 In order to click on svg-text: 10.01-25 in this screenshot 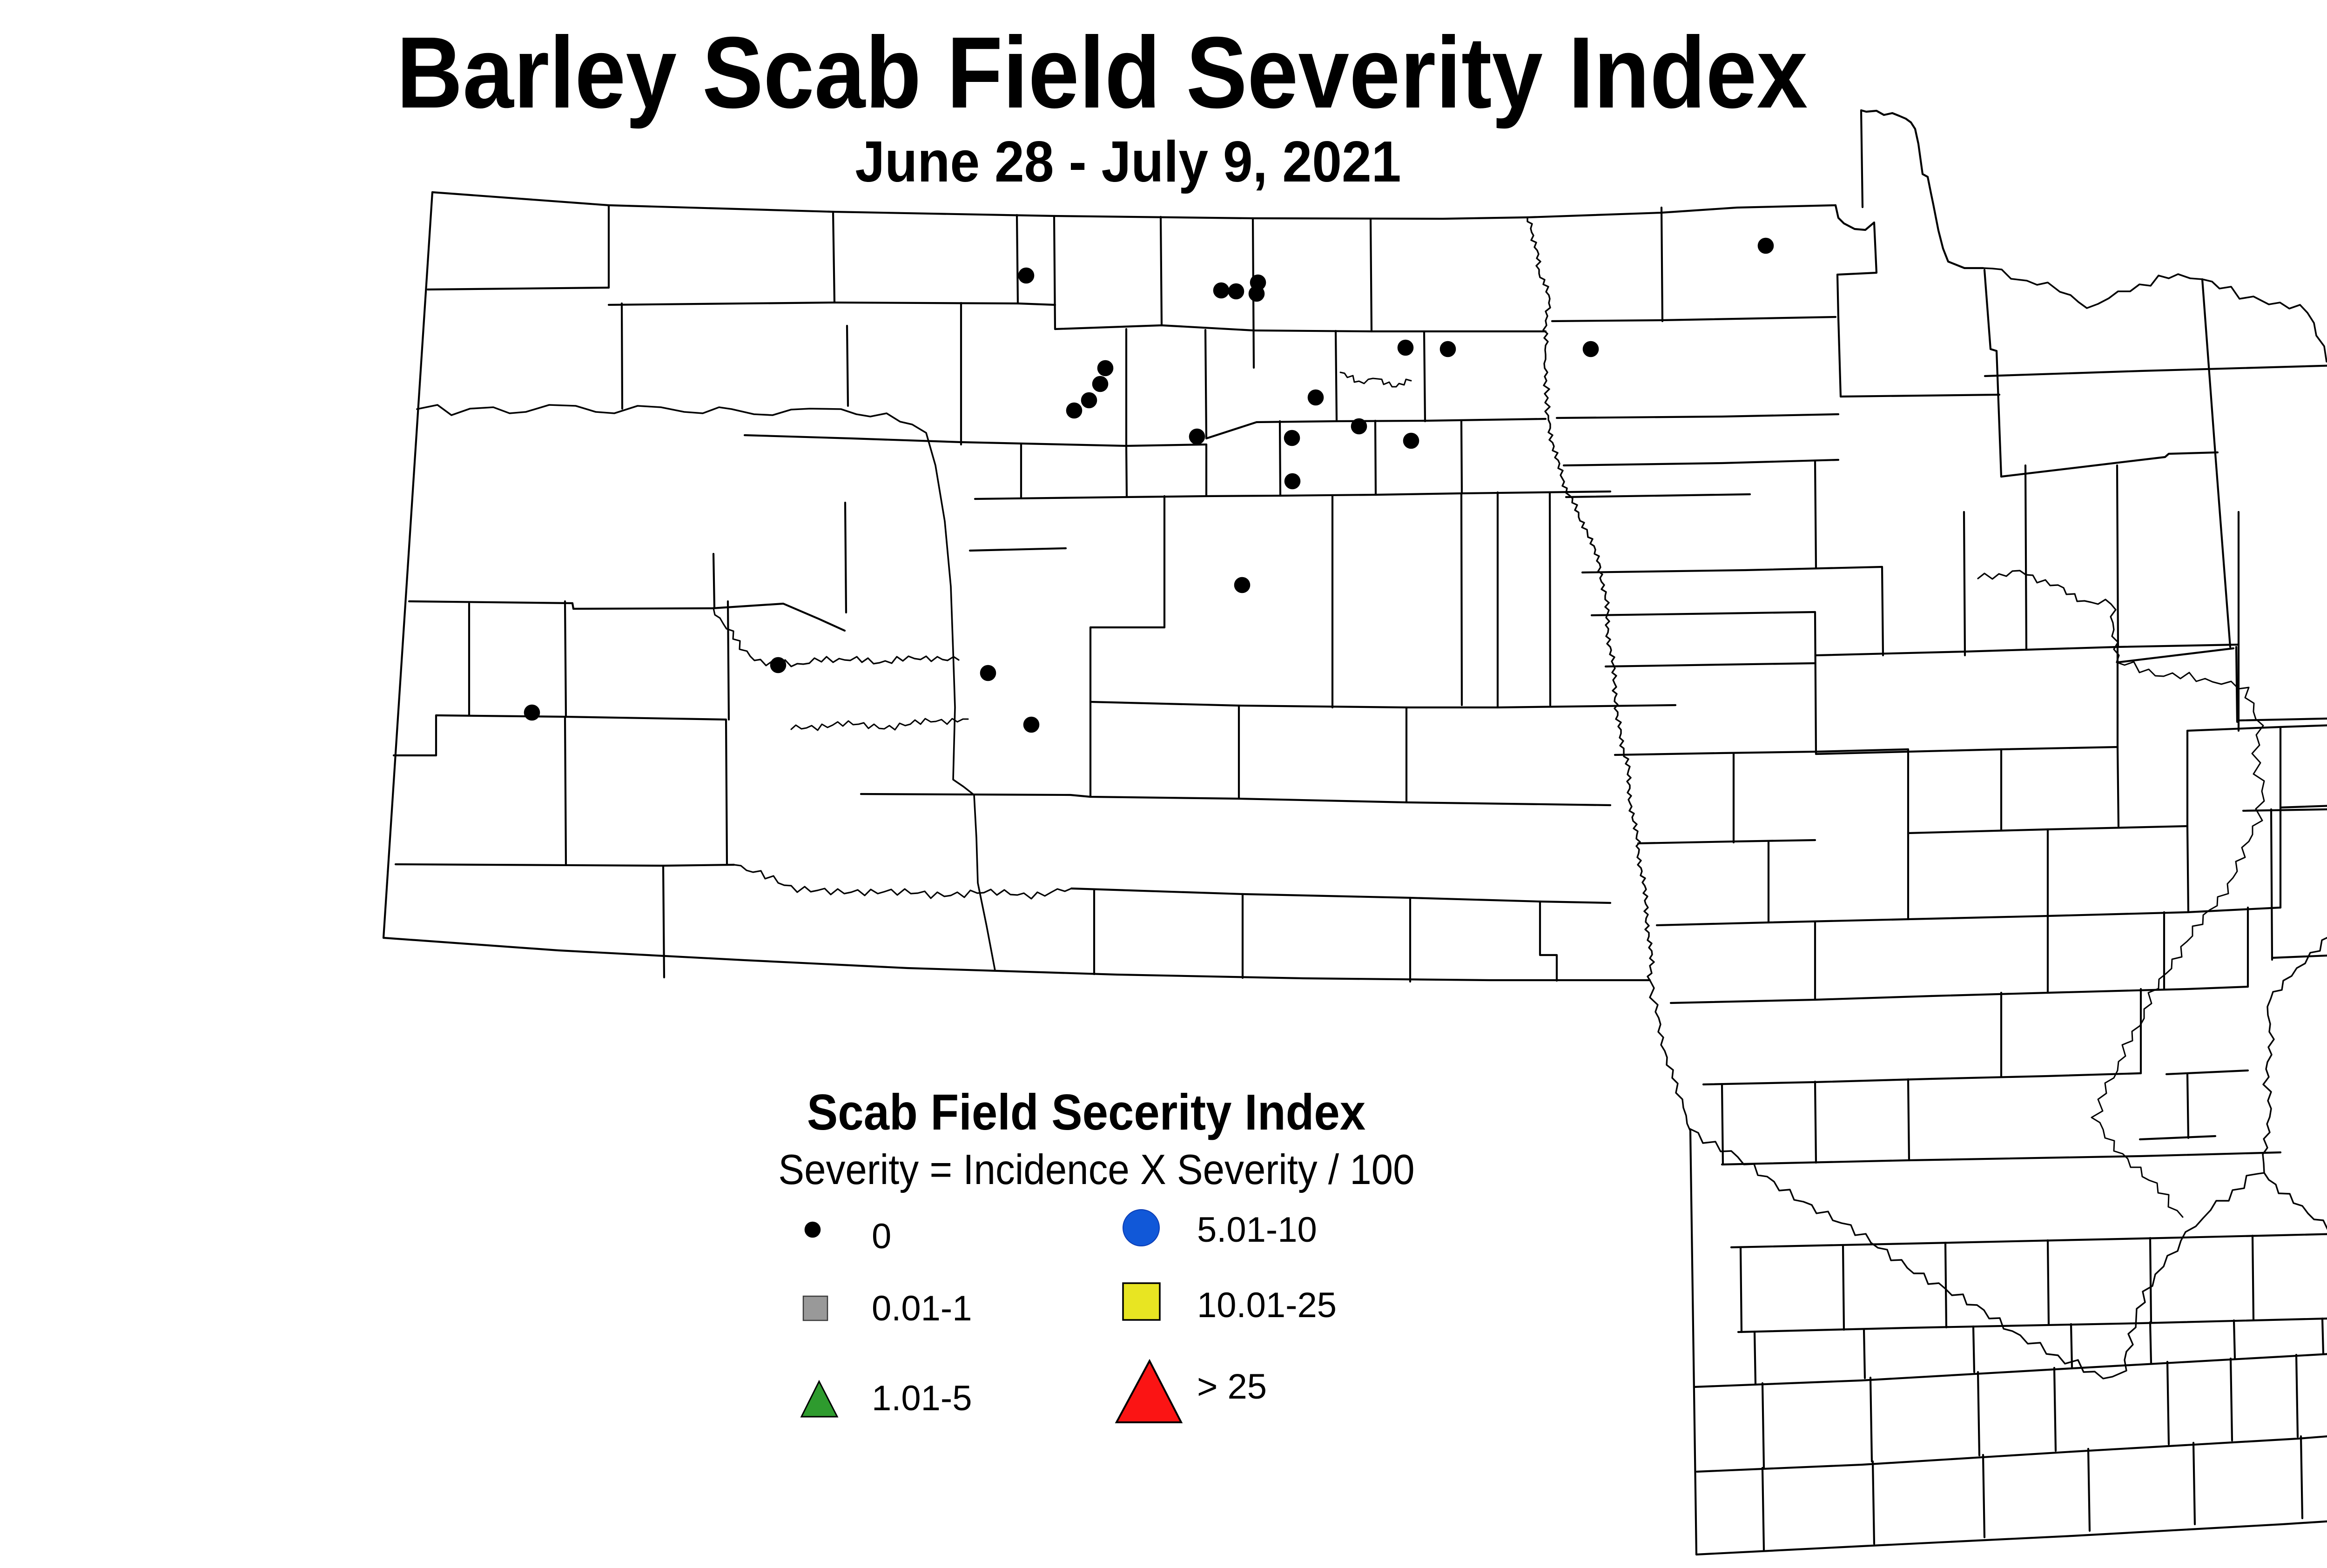, I will do `click(1267, 1305)`.